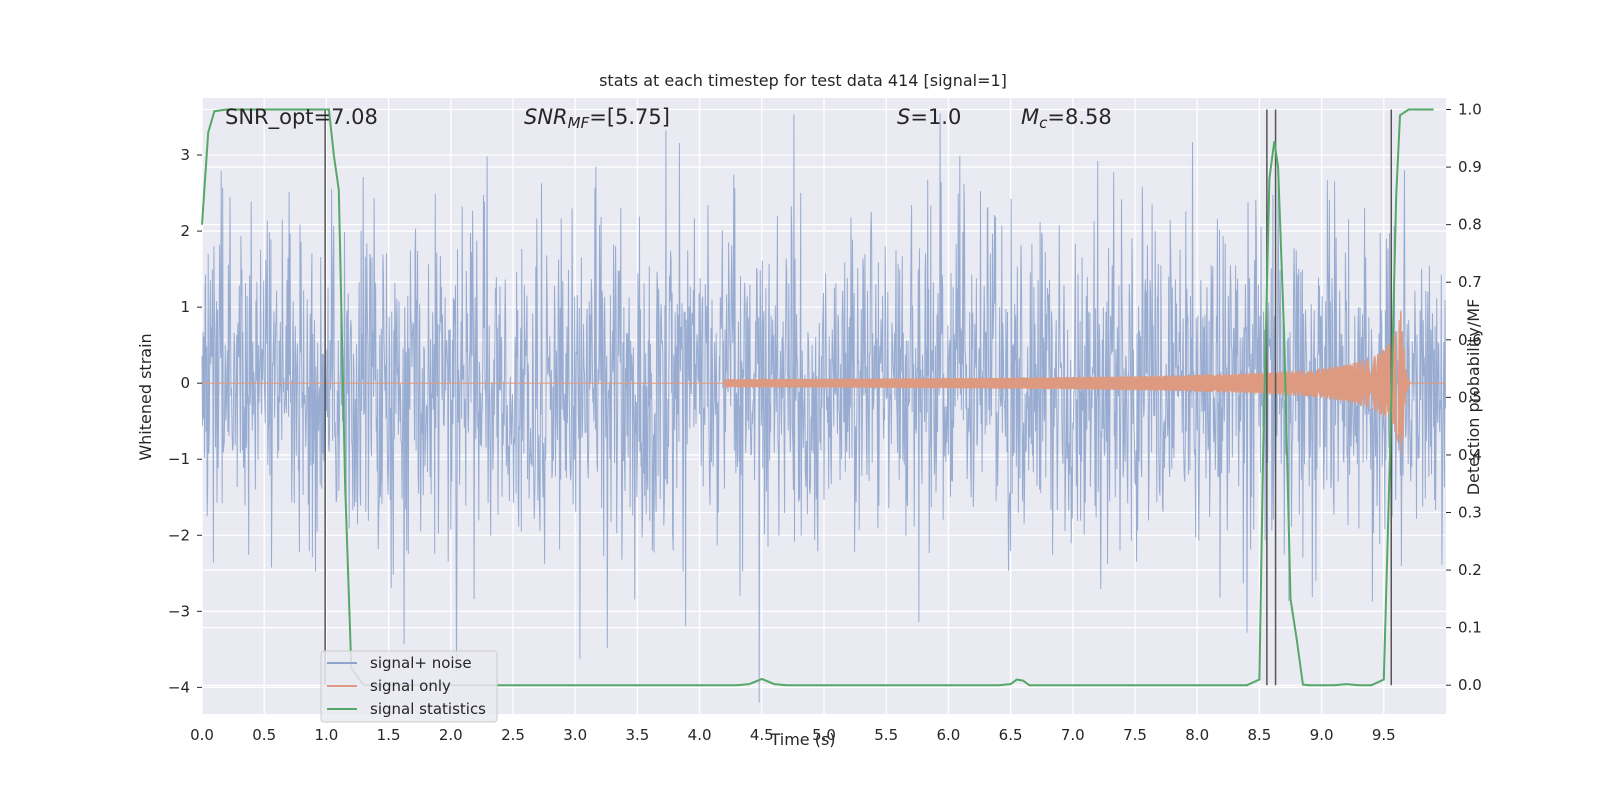 Image resolution: width=1600 pixels, height=800 pixels. I want to click on annotation-snr-mf: SNRMF=[5.75], so click(597, 118).